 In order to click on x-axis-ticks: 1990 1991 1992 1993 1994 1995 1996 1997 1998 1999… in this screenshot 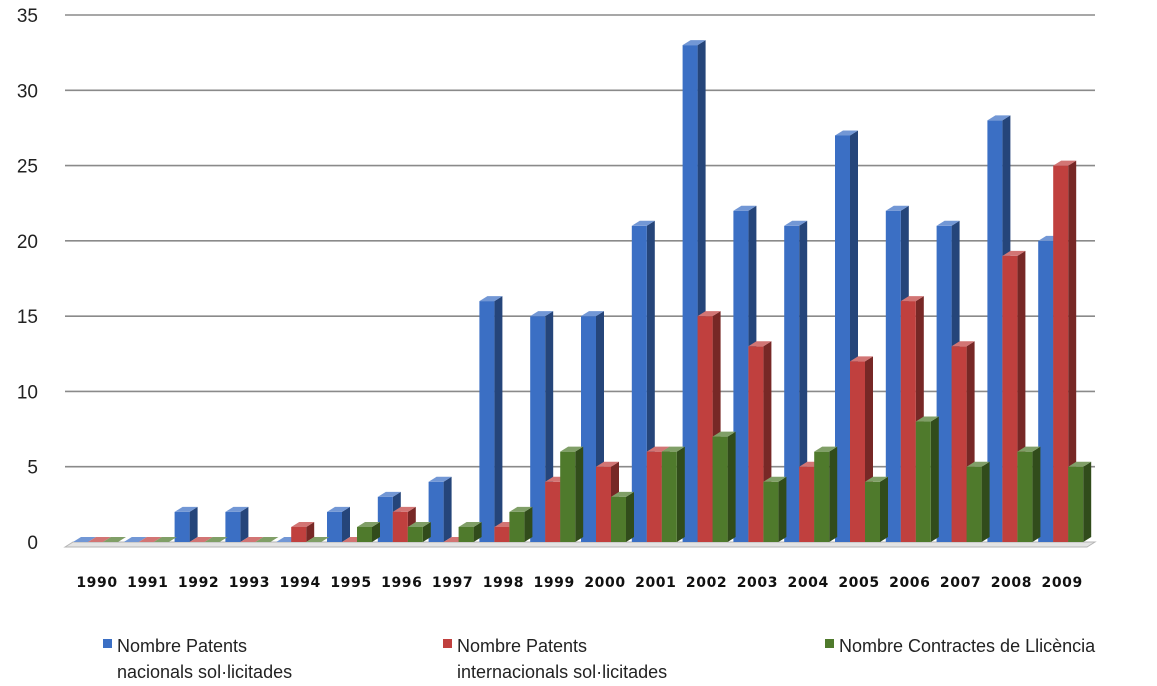, I will do `click(579, 583)`.